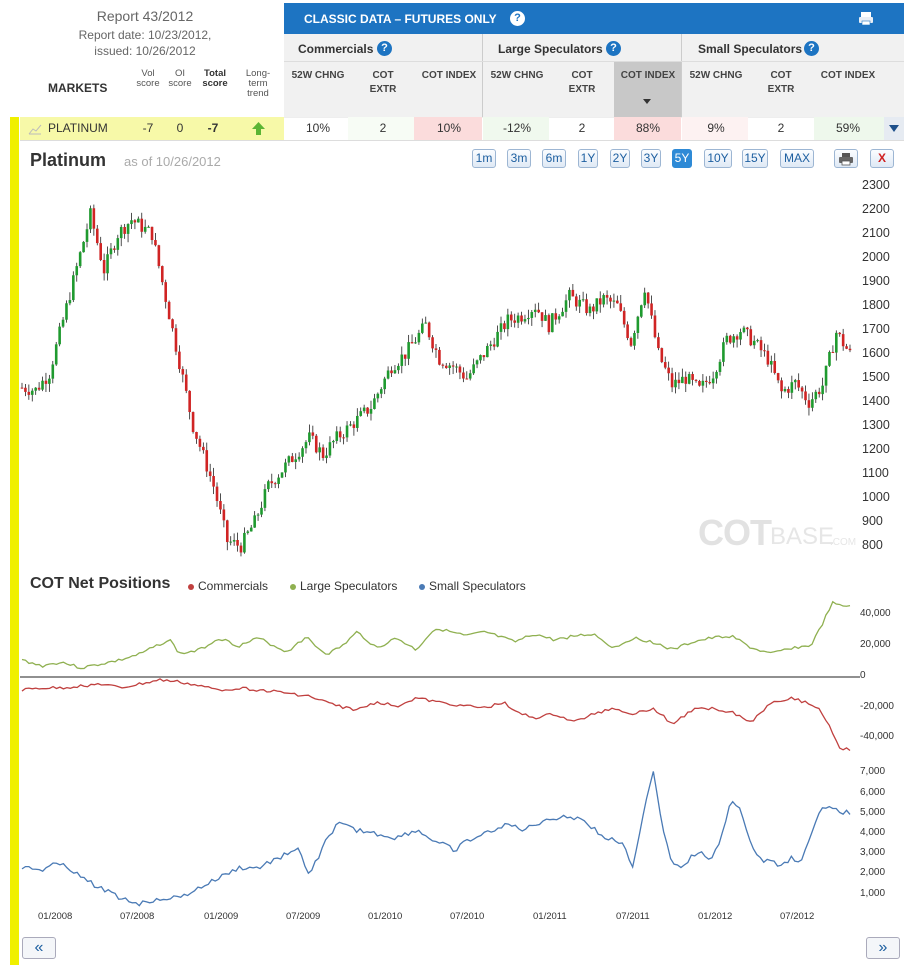 The height and width of the screenshot is (965, 911). What do you see at coordinates (846, 158) in the screenshot?
I see `print-chart-button` at bounding box center [846, 158].